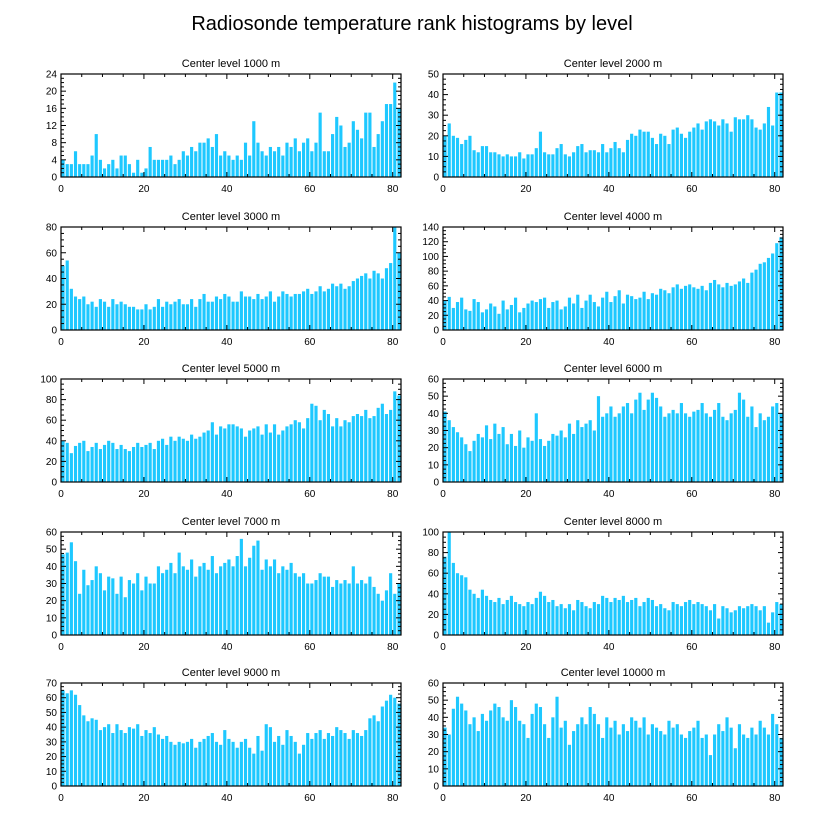 The height and width of the screenshot is (829, 824). What do you see at coordinates (52, 772) in the screenshot?
I see `y-tick-label: 10` at bounding box center [52, 772].